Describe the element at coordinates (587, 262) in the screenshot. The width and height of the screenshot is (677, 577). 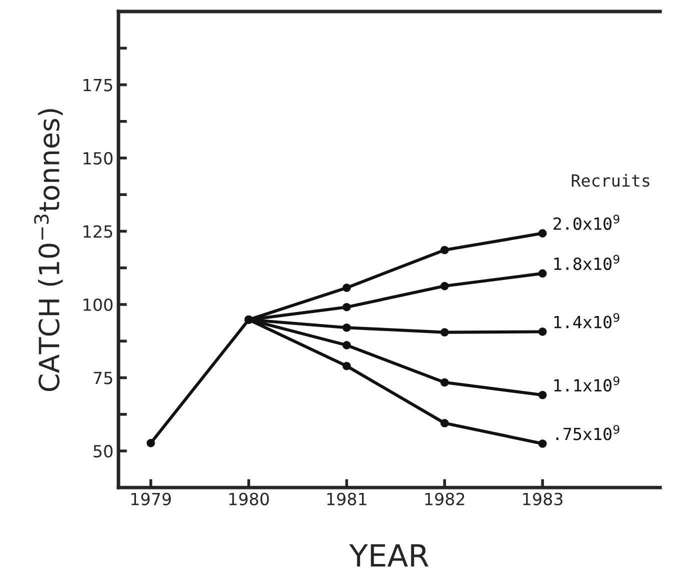
I see `series-label: 1.8x10$^{9}$` at that location.